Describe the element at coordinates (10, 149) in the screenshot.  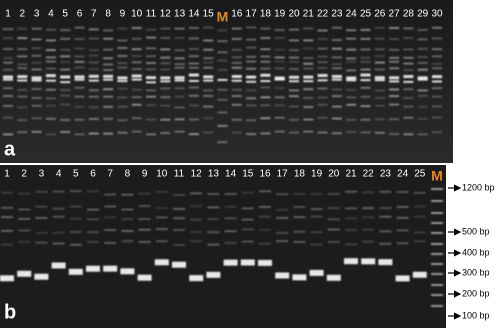
I see `panel-label: a` at that location.